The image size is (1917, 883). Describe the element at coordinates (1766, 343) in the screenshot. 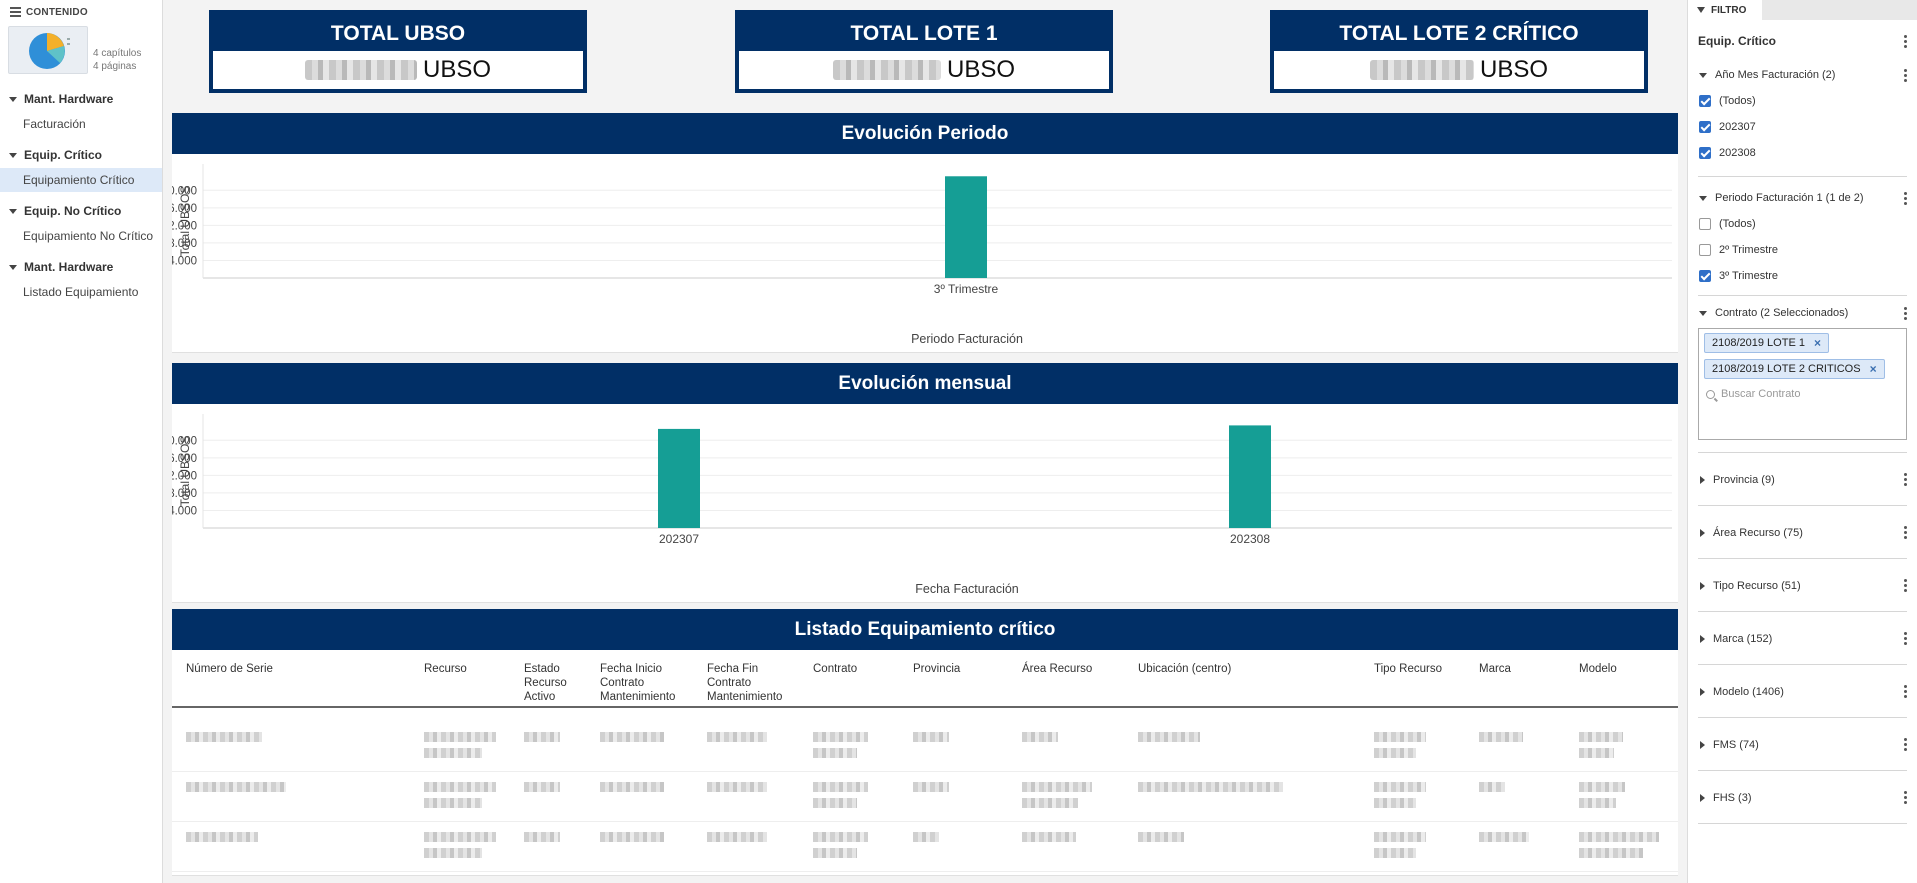

I see `contrato-tag: 2108/2019 LOTE 1 ×` at that location.